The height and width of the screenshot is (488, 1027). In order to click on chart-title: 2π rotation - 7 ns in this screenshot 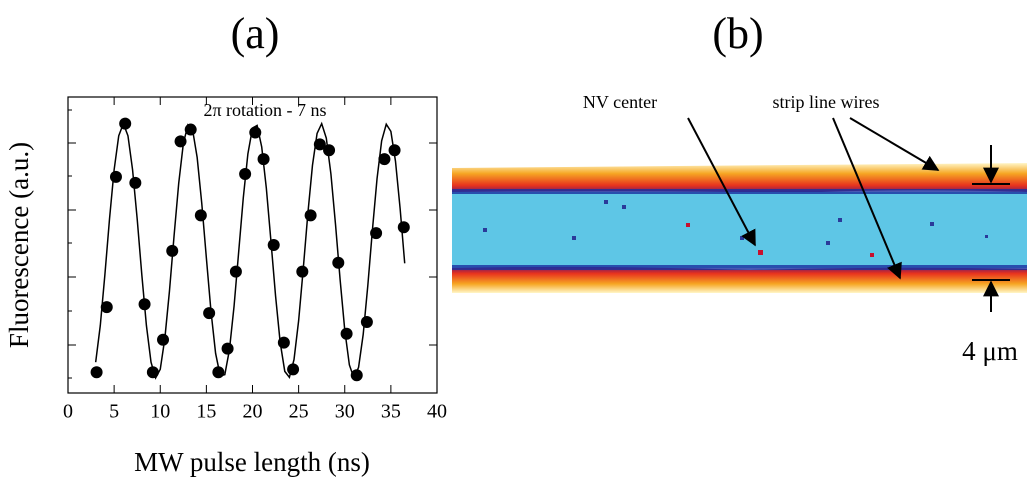, I will do `click(264, 110)`.